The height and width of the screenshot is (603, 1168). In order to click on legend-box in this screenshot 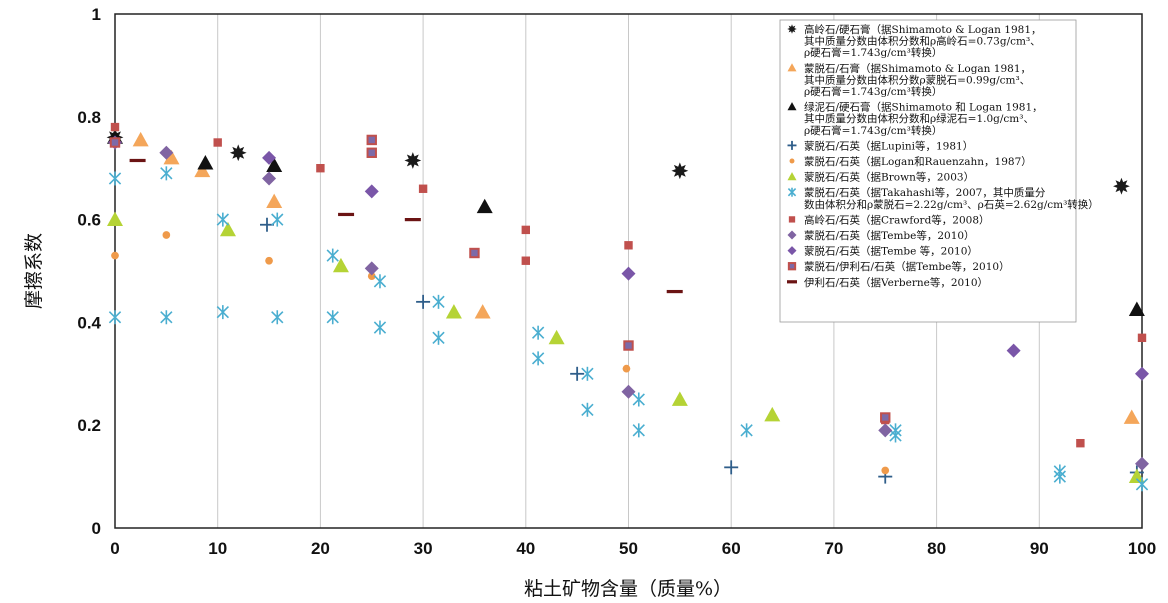, I will do `click(928, 171)`.